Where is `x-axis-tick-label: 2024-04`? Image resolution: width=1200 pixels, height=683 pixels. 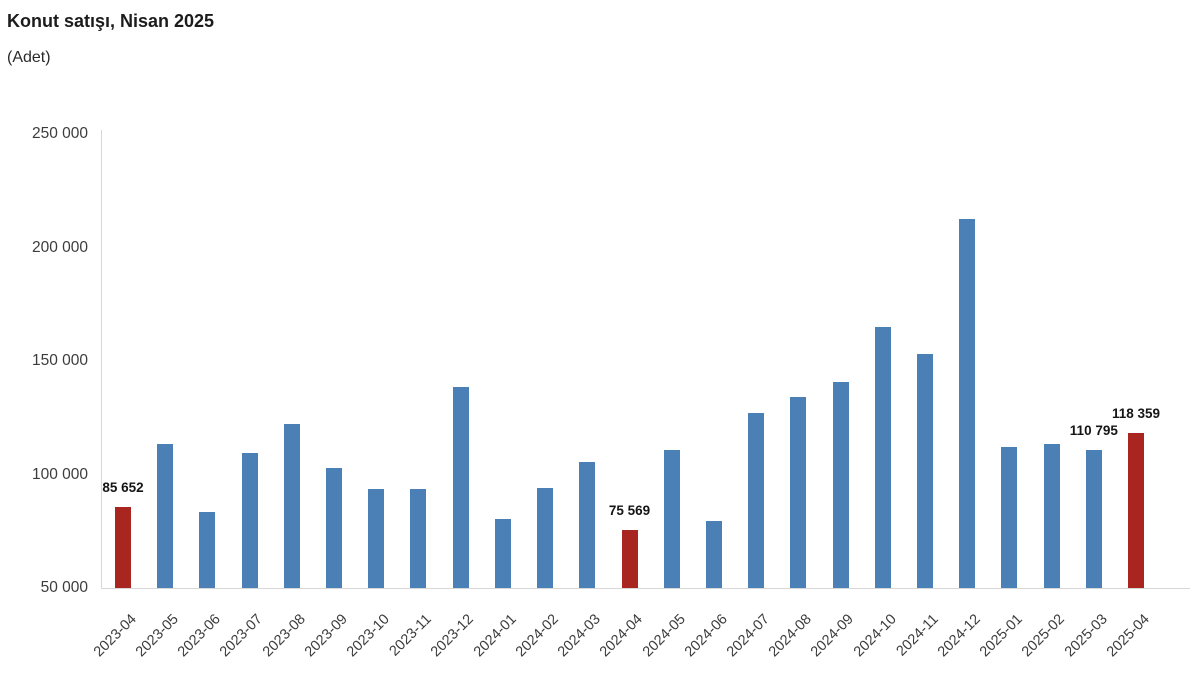
x-axis-tick-label: 2024-04 is located at coordinates (622, 636).